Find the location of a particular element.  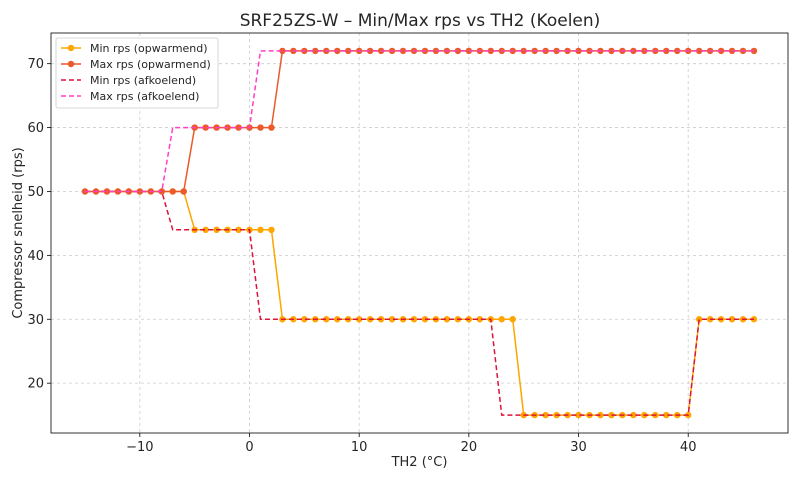

legend-box is located at coordinates (137, 73).